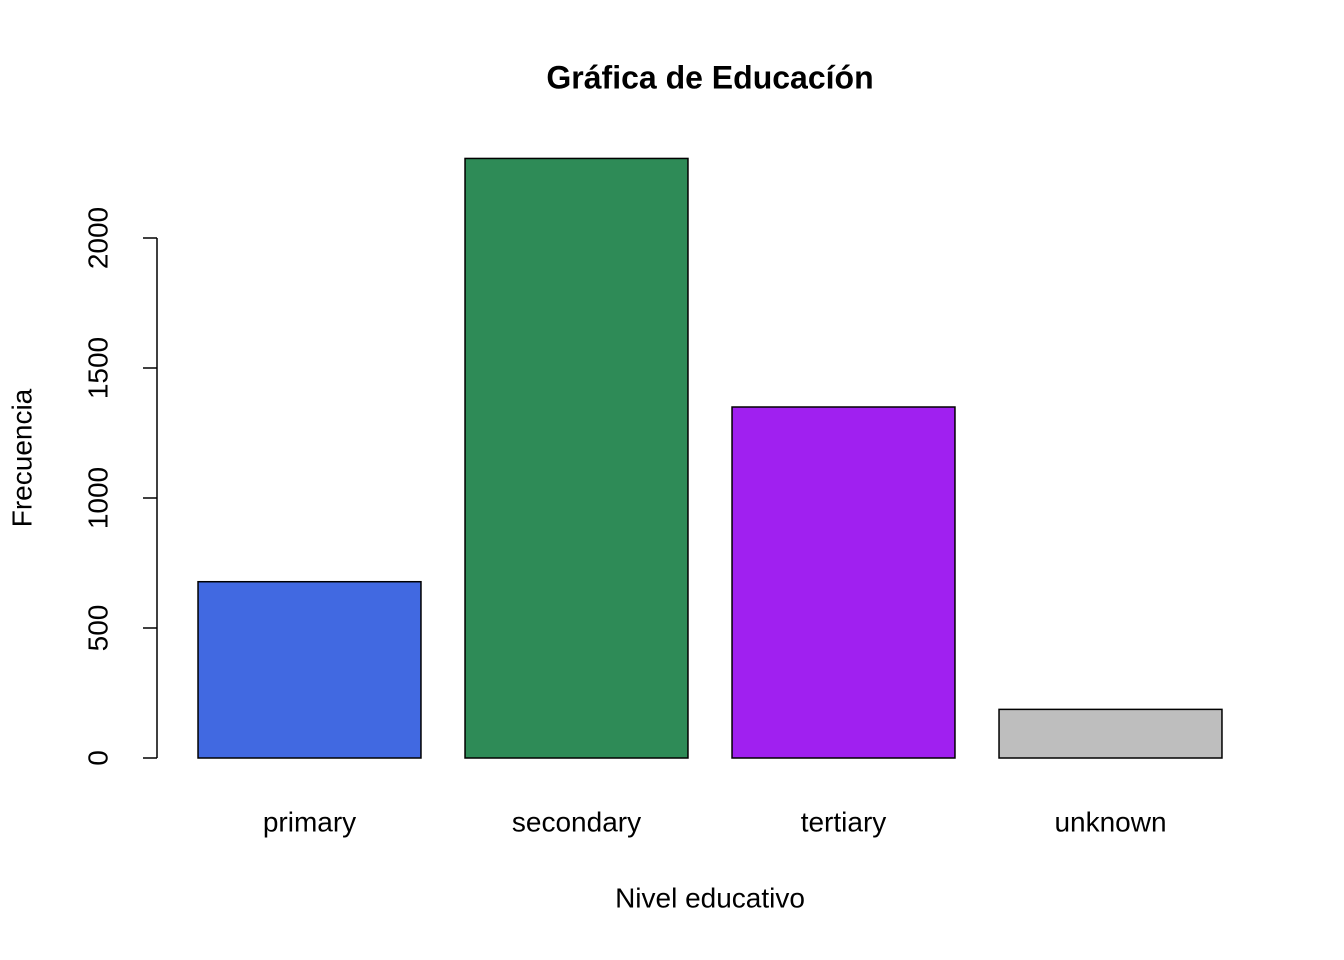 The height and width of the screenshot is (960, 1344). I want to click on y-tick-label: 1000, so click(97, 498).